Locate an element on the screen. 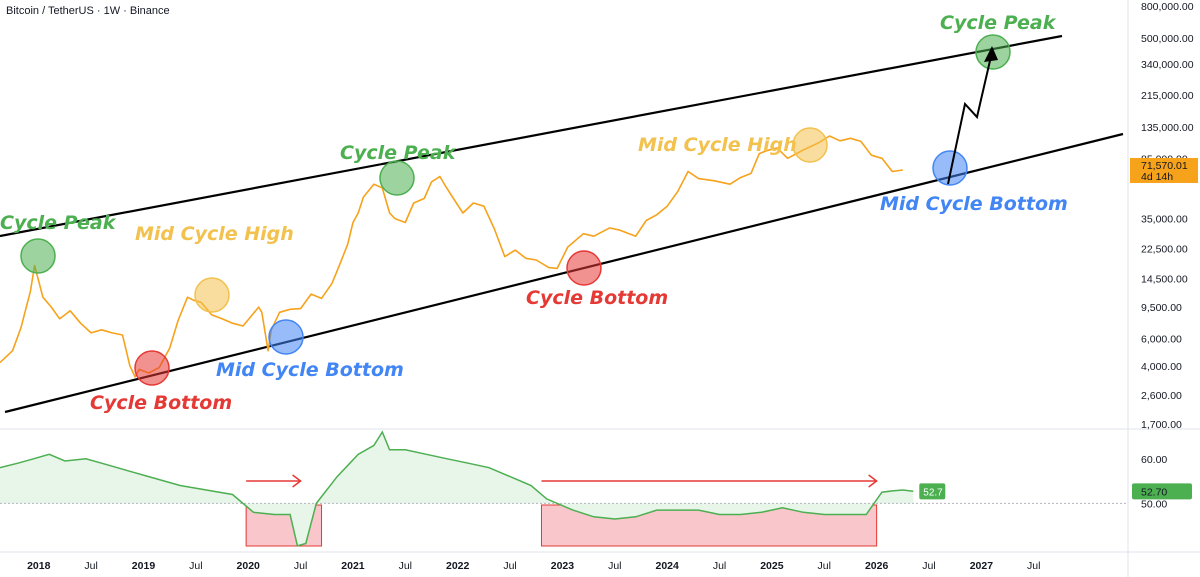 The height and width of the screenshot is (577, 1200). price-axis-tick: 1,700.00 is located at coordinates (1161, 425).